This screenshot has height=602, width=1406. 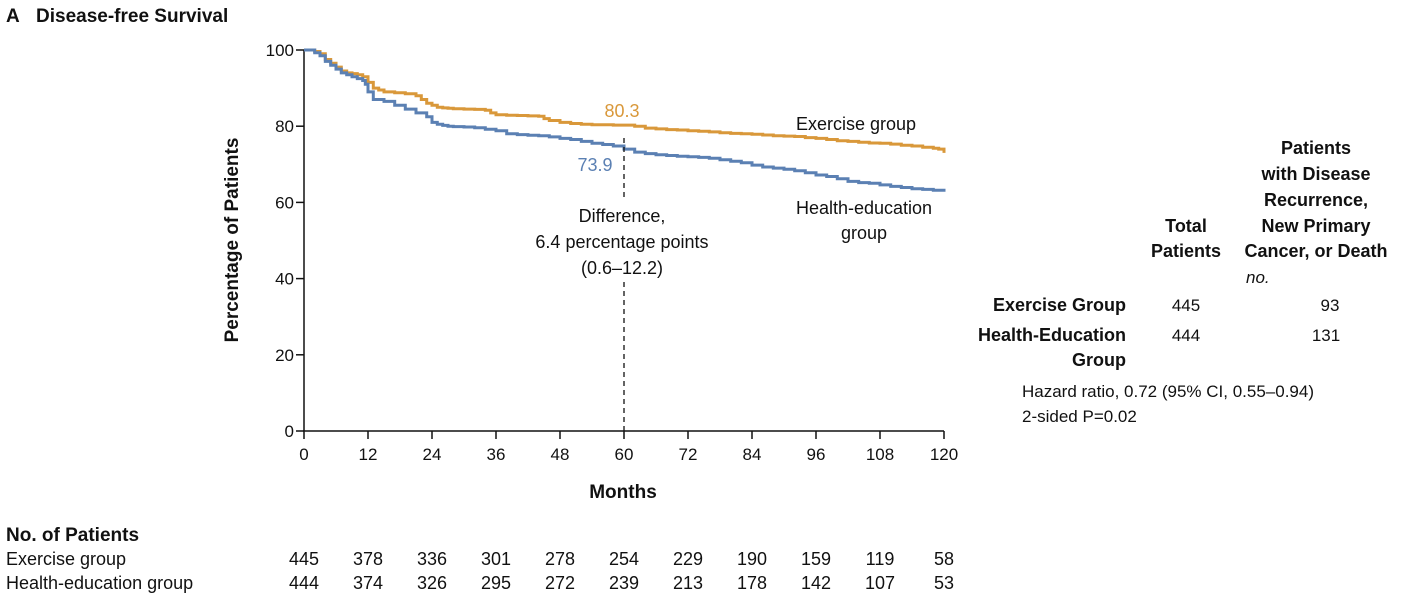 What do you see at coordinates (688, 454) in the screenshot?
I see `x-tick-label: 72` at bounding box center [688, 454].